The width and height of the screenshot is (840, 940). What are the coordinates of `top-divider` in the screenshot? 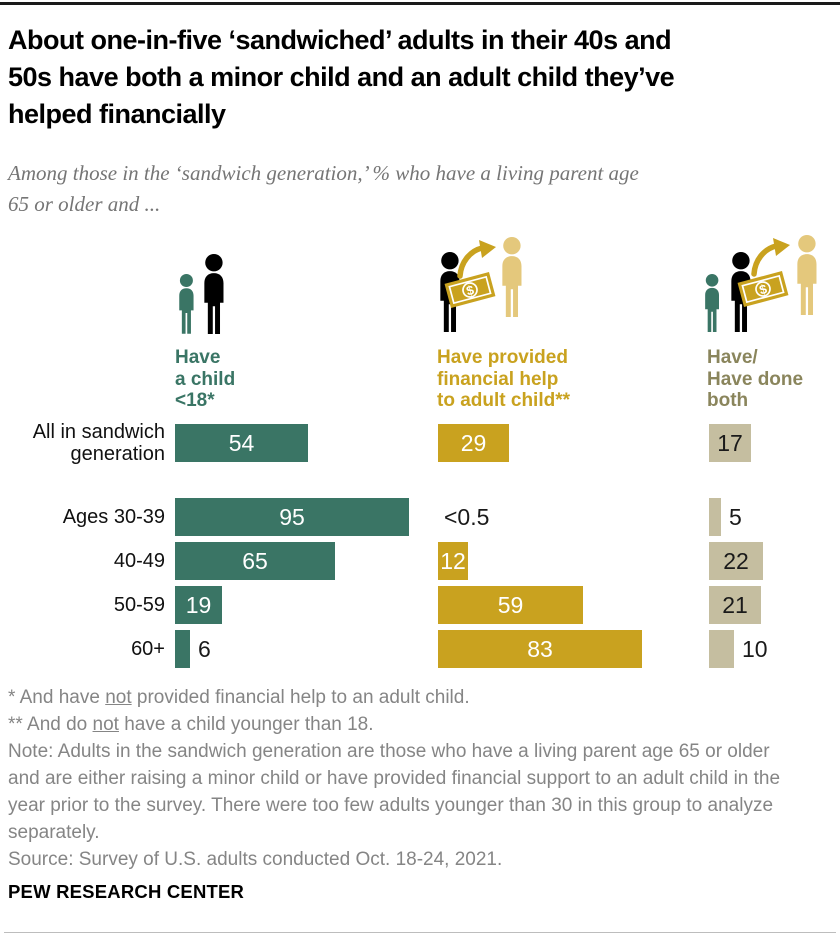 It's located at (420, 3).